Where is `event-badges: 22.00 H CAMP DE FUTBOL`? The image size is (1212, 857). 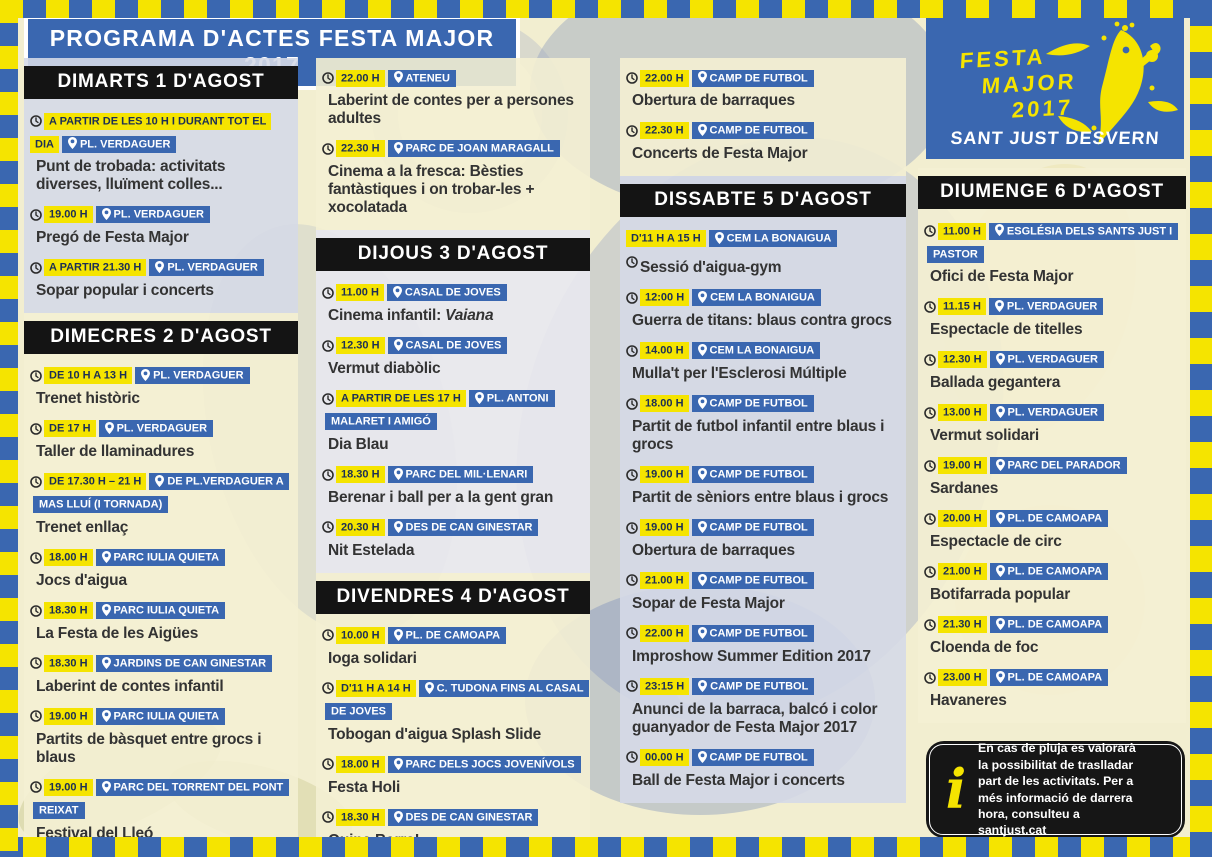 event-badges: 22.00 H CAMP DE FUTBOL is located at coordinates (763, 77).